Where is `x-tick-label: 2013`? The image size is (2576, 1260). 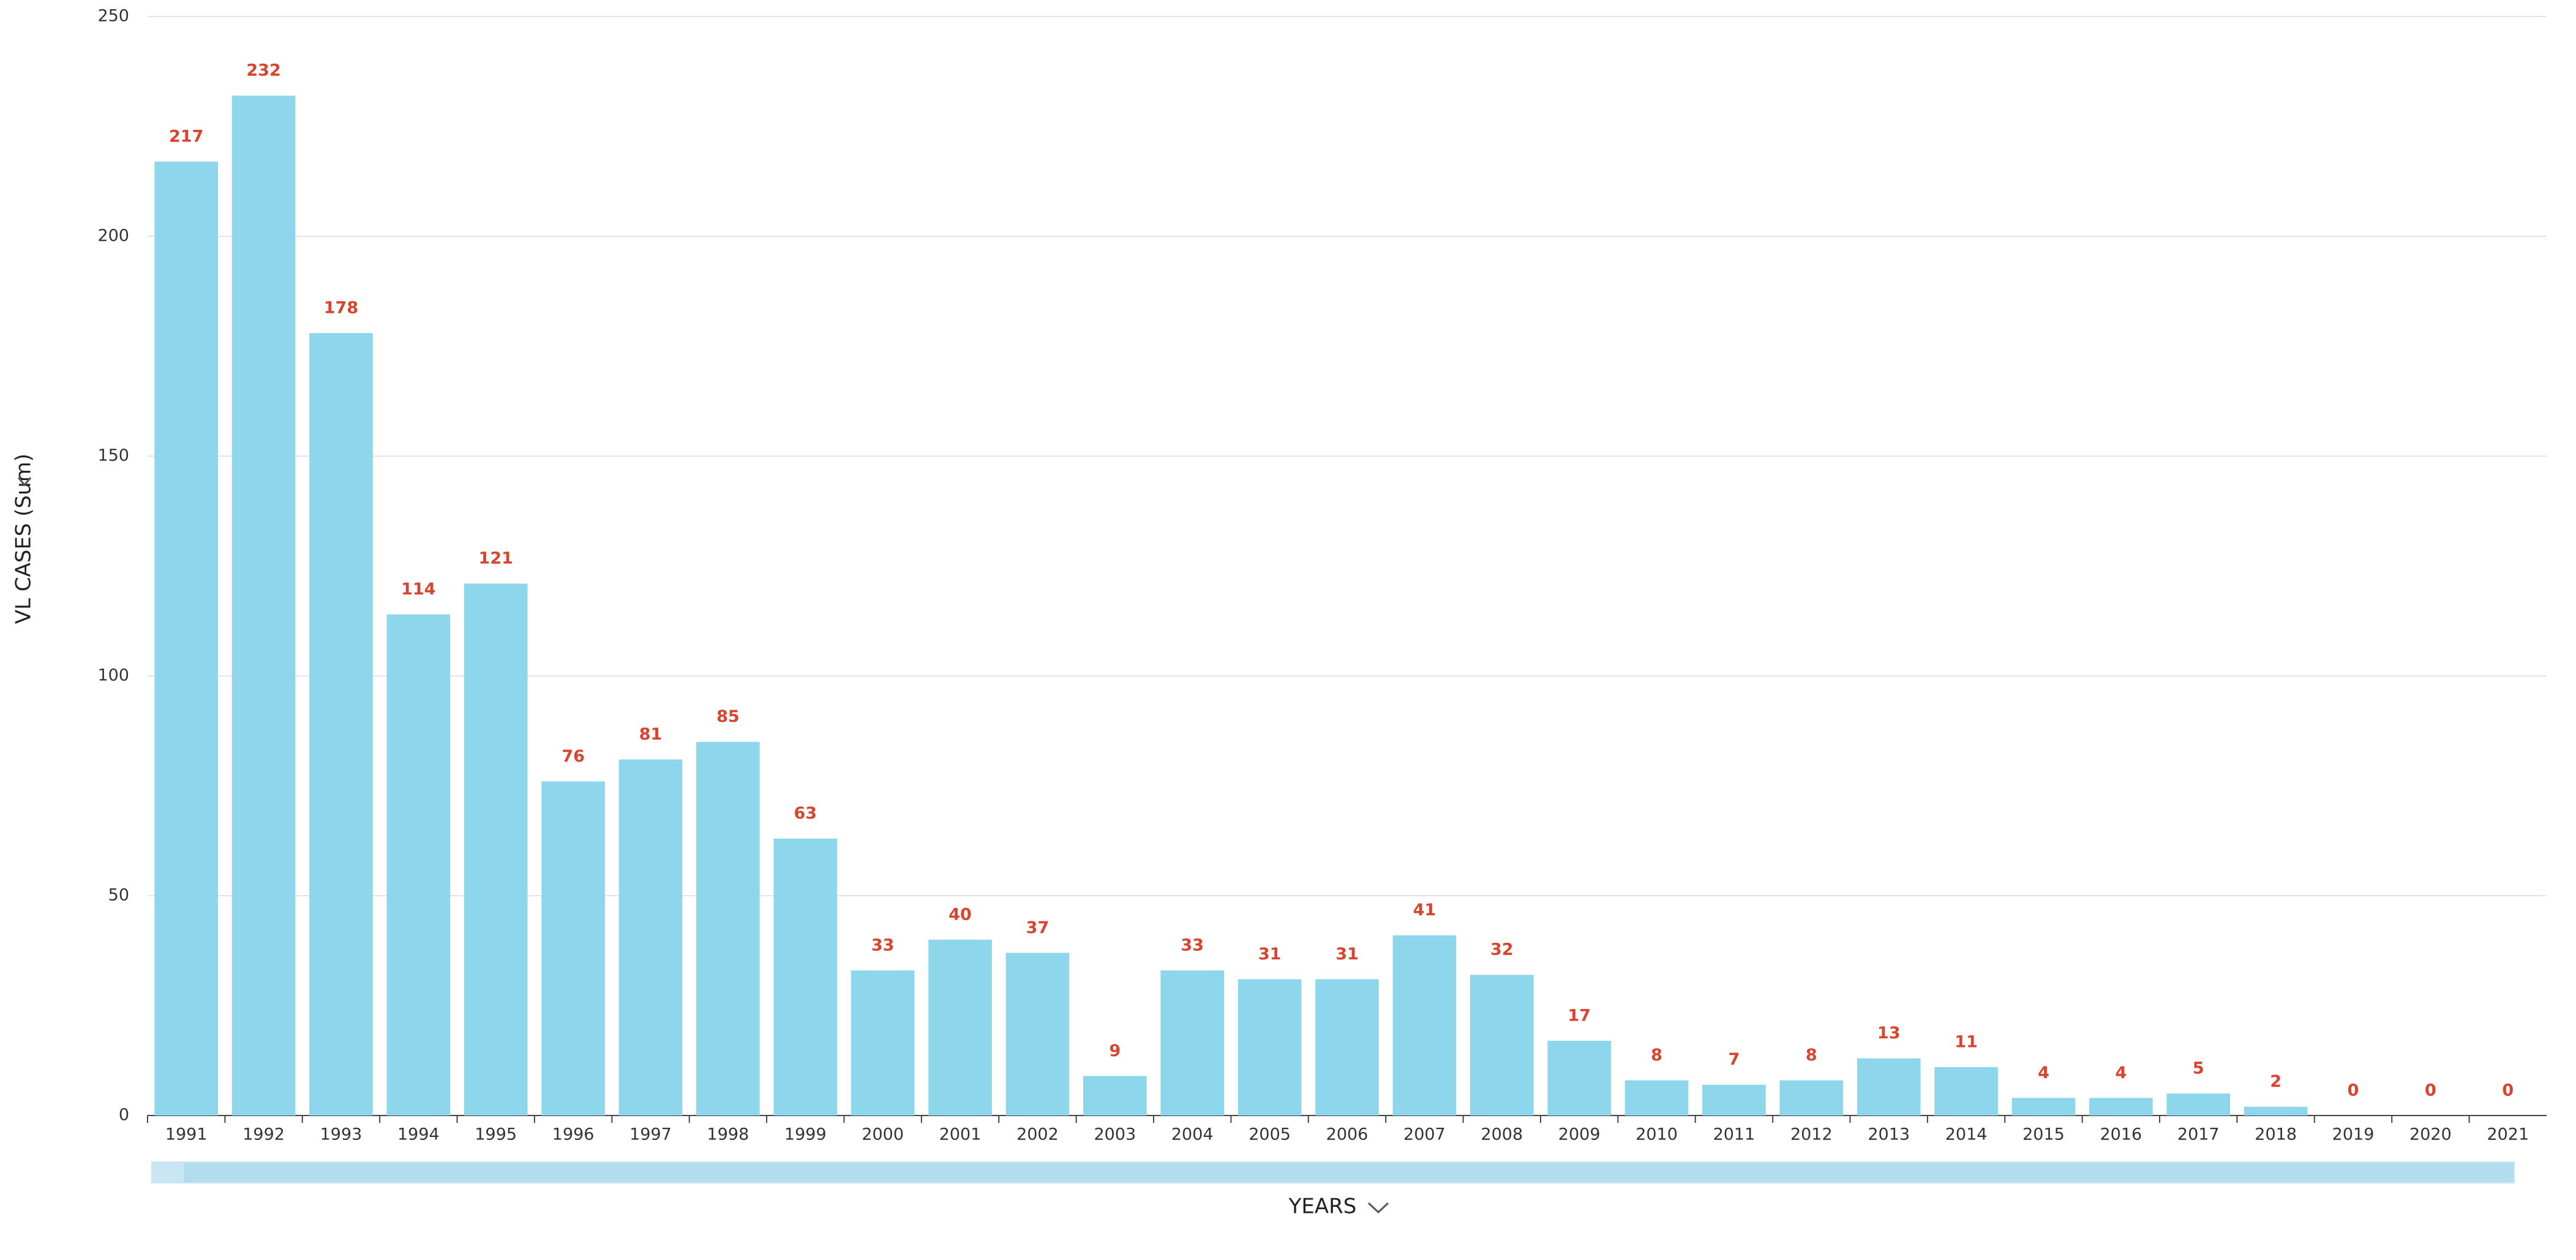 x-tick-label: 2013 is located at coordinates (1889, 1134).